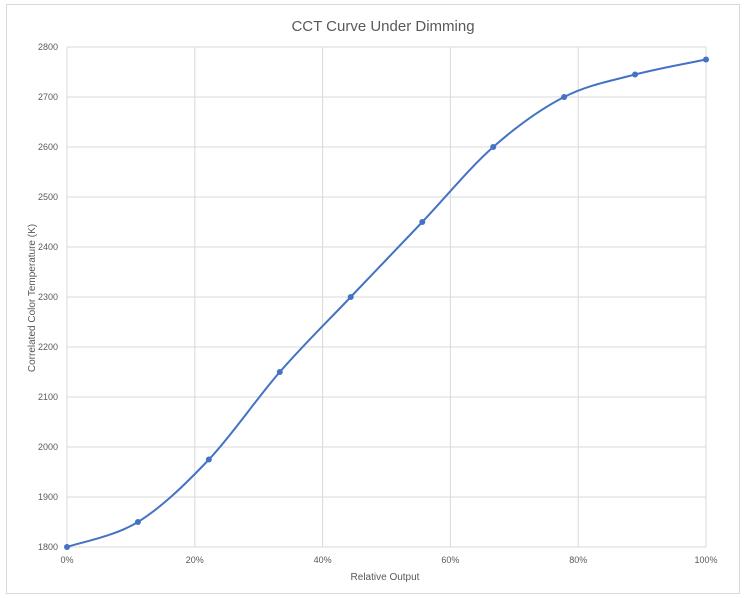 Image resolution: width=746 pixels, height=598 pixels. Describe the element at coordinates (705, 560) in the screenshot. I see `x-tick-label: 100%` at that location.